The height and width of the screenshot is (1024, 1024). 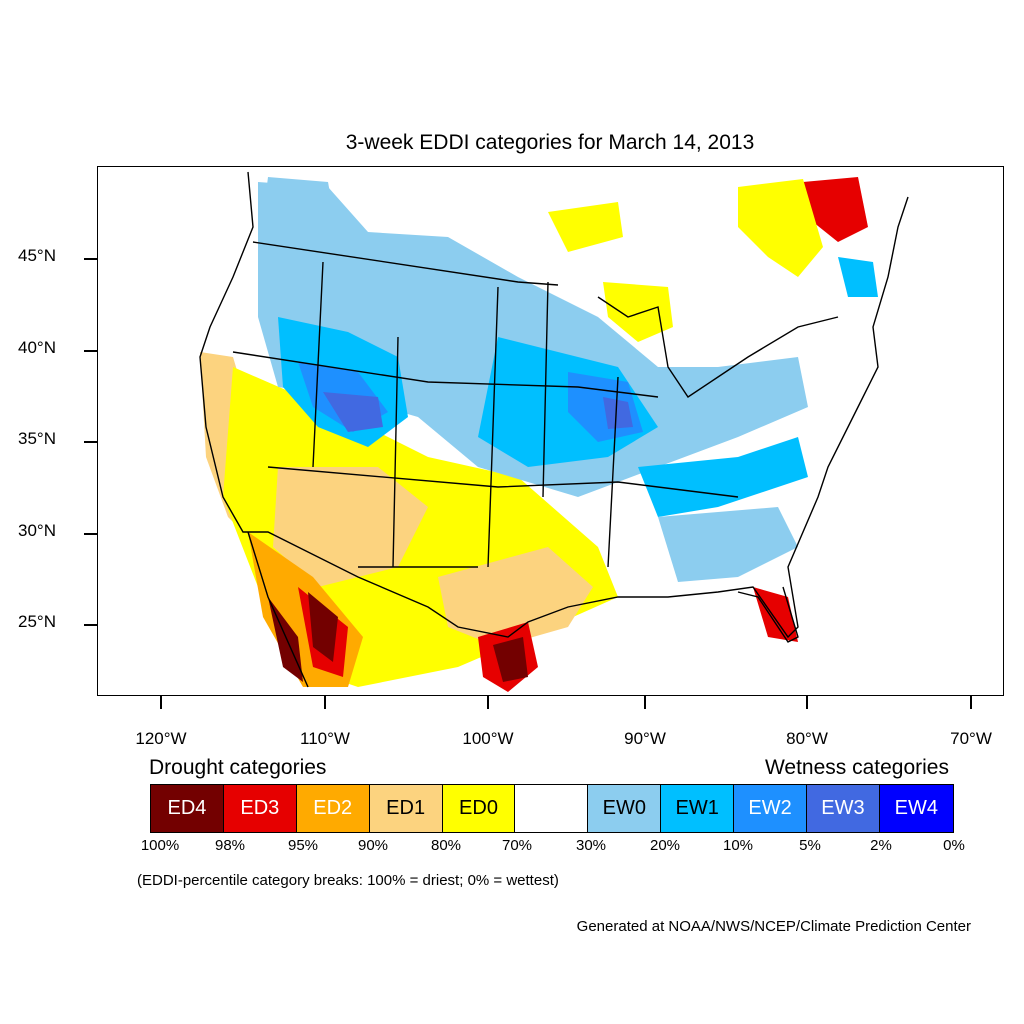 What do you see at coordinates (37, 347) in the screenshot?
I see `lat-label-40n: 40°N` at bounding box center [37, 347].